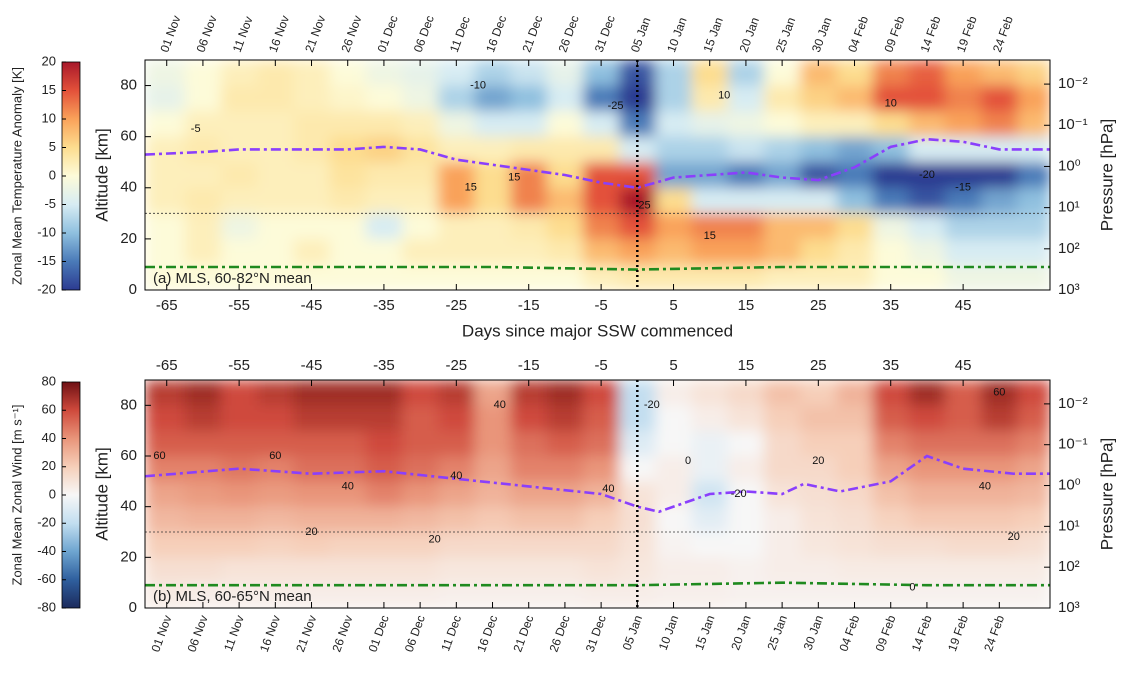  Describe the element at coordinates (424, 34) in the screenshot. I see `date-tick-label: 06 Dec` at that location.